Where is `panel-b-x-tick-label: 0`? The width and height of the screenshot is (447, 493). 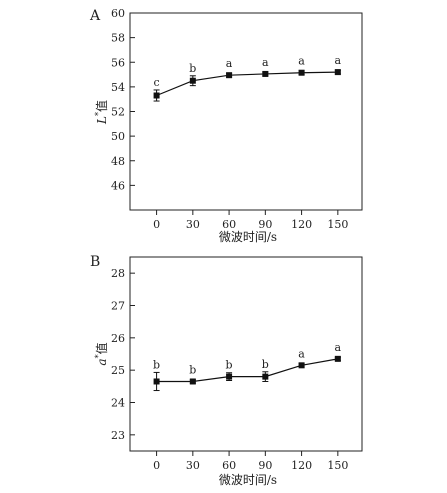 panel-b-x-tick-label: 0 is located at coordinates (156, 465).